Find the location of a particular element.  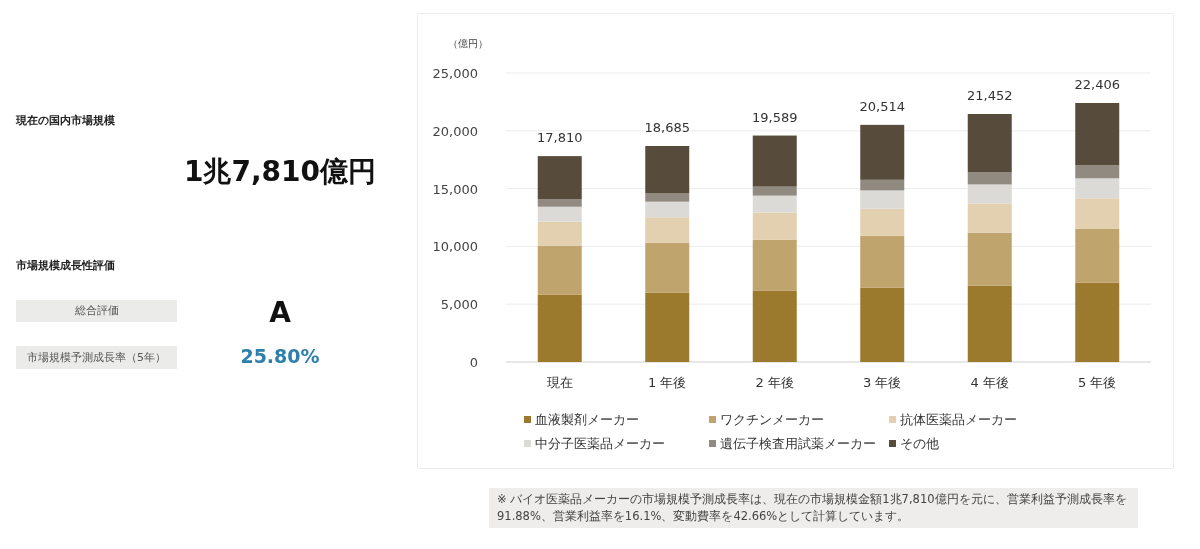

y-axis-title: （億円） is located at coordinates (468, 43).